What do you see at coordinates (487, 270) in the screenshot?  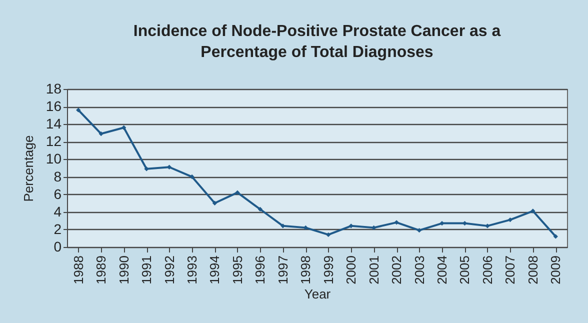 I see `x-tick-label: 2006` at bounding box center [487, 270].